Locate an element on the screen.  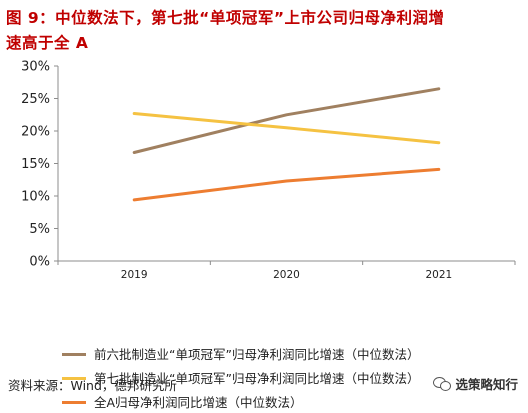
source-note: 资料来源：Wind，德邦研究所 is located at coordinates (92, 385).